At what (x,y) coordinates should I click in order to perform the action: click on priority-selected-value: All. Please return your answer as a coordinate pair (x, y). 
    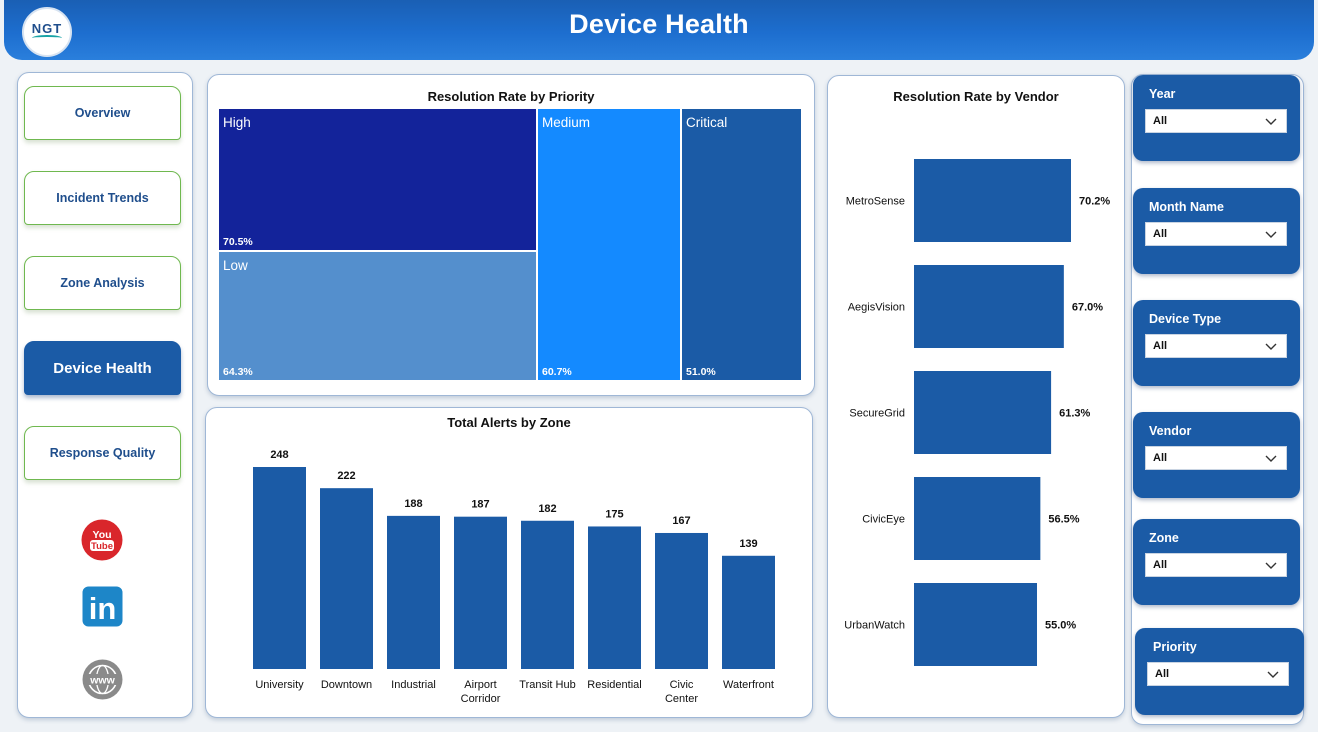
    Looking at the image, I should click on (1162, 674).